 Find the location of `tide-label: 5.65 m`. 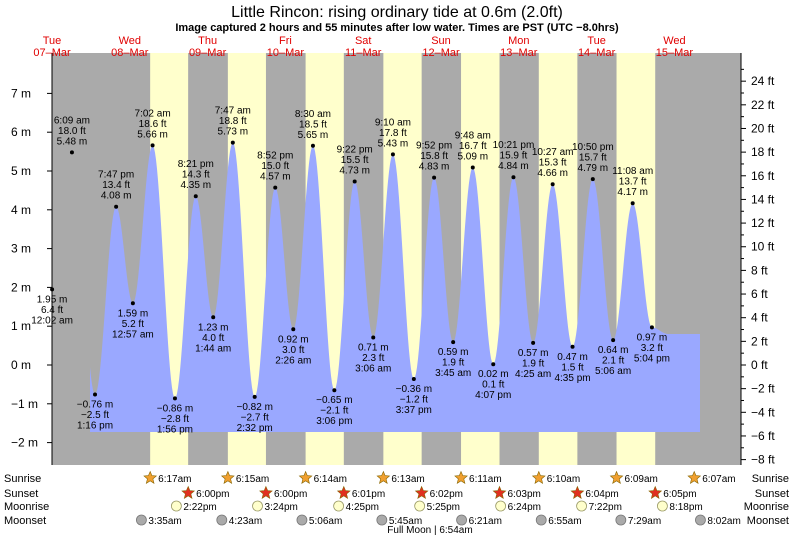

tide-label: 5.65 m is located at coordinates (313, 135).